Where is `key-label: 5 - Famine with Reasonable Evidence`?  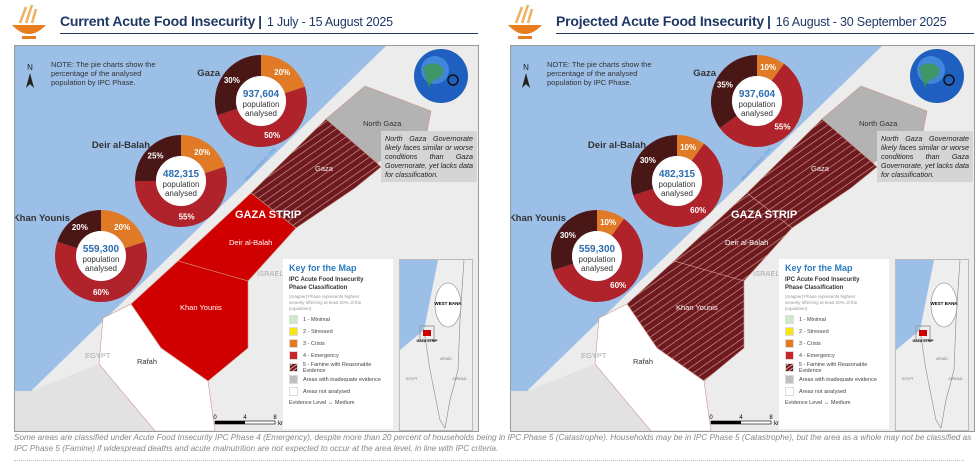 key-label: 5 - Famine with Reasonable Evidence is located at coordinates (337, 367).